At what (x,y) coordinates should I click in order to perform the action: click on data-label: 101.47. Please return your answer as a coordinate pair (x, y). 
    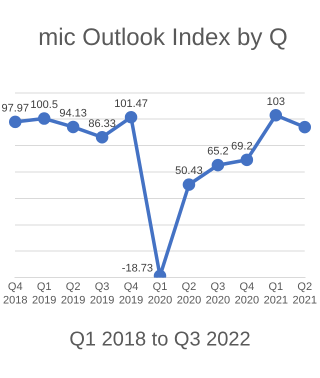
    Looking at the image, I should click on (131, 104).